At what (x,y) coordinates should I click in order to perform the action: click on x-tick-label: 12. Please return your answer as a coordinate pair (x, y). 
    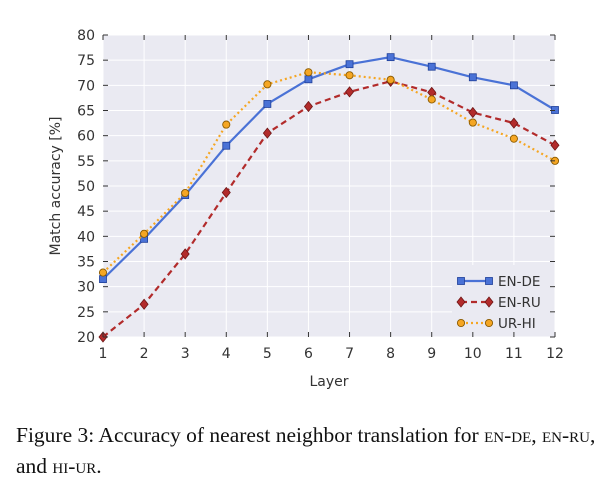
    Looking at the image, I should click on (555, 354).